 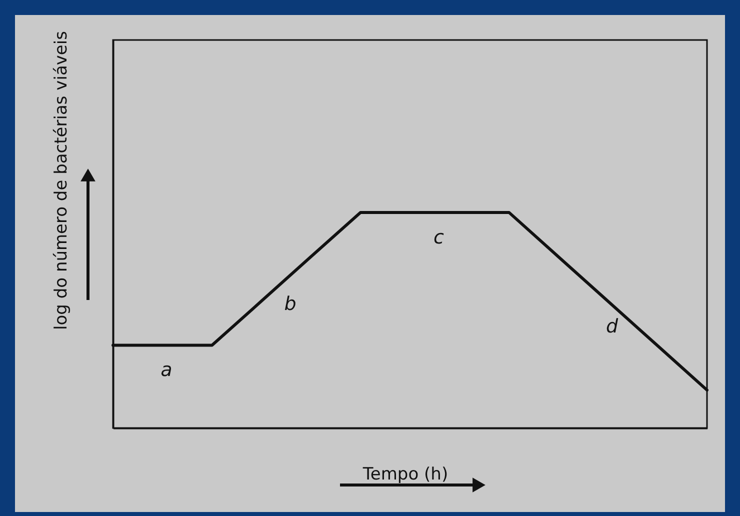 I want to click on annotation: c, so click(x=439, y=237).